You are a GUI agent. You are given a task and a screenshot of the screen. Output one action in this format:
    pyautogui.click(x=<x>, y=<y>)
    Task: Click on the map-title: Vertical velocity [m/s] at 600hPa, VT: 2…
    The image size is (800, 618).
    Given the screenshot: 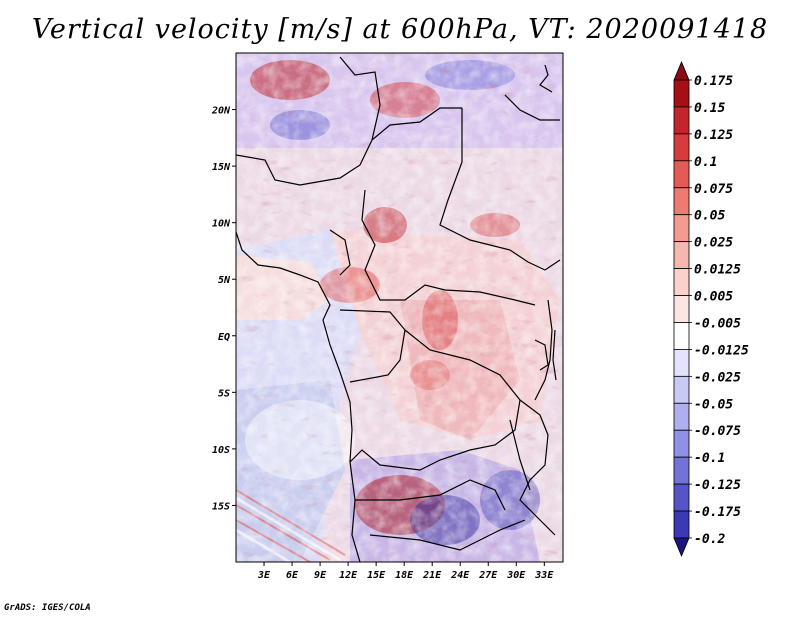 What is the action you would take?
    pyautogui.click(x=400, y=29)
    